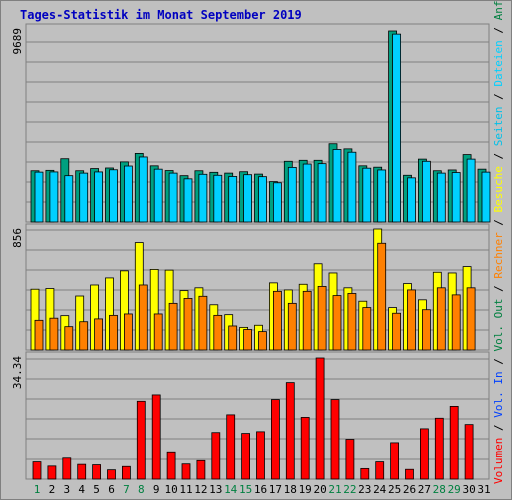 Image resolution: width=512 pixels, height=500 pixels. What do you see at coordinates (245, 489) in the screenshot?
I see `day-label: 15` at bounding box center [245, 489].